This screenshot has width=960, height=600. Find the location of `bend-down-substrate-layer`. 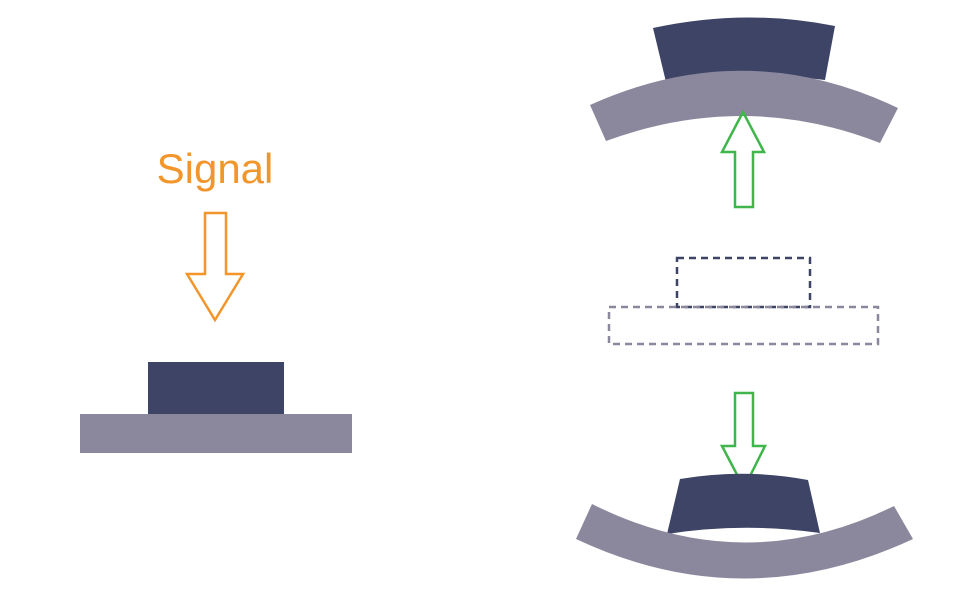

bend-down-substrate-layer is located at coordinates (744, 541).